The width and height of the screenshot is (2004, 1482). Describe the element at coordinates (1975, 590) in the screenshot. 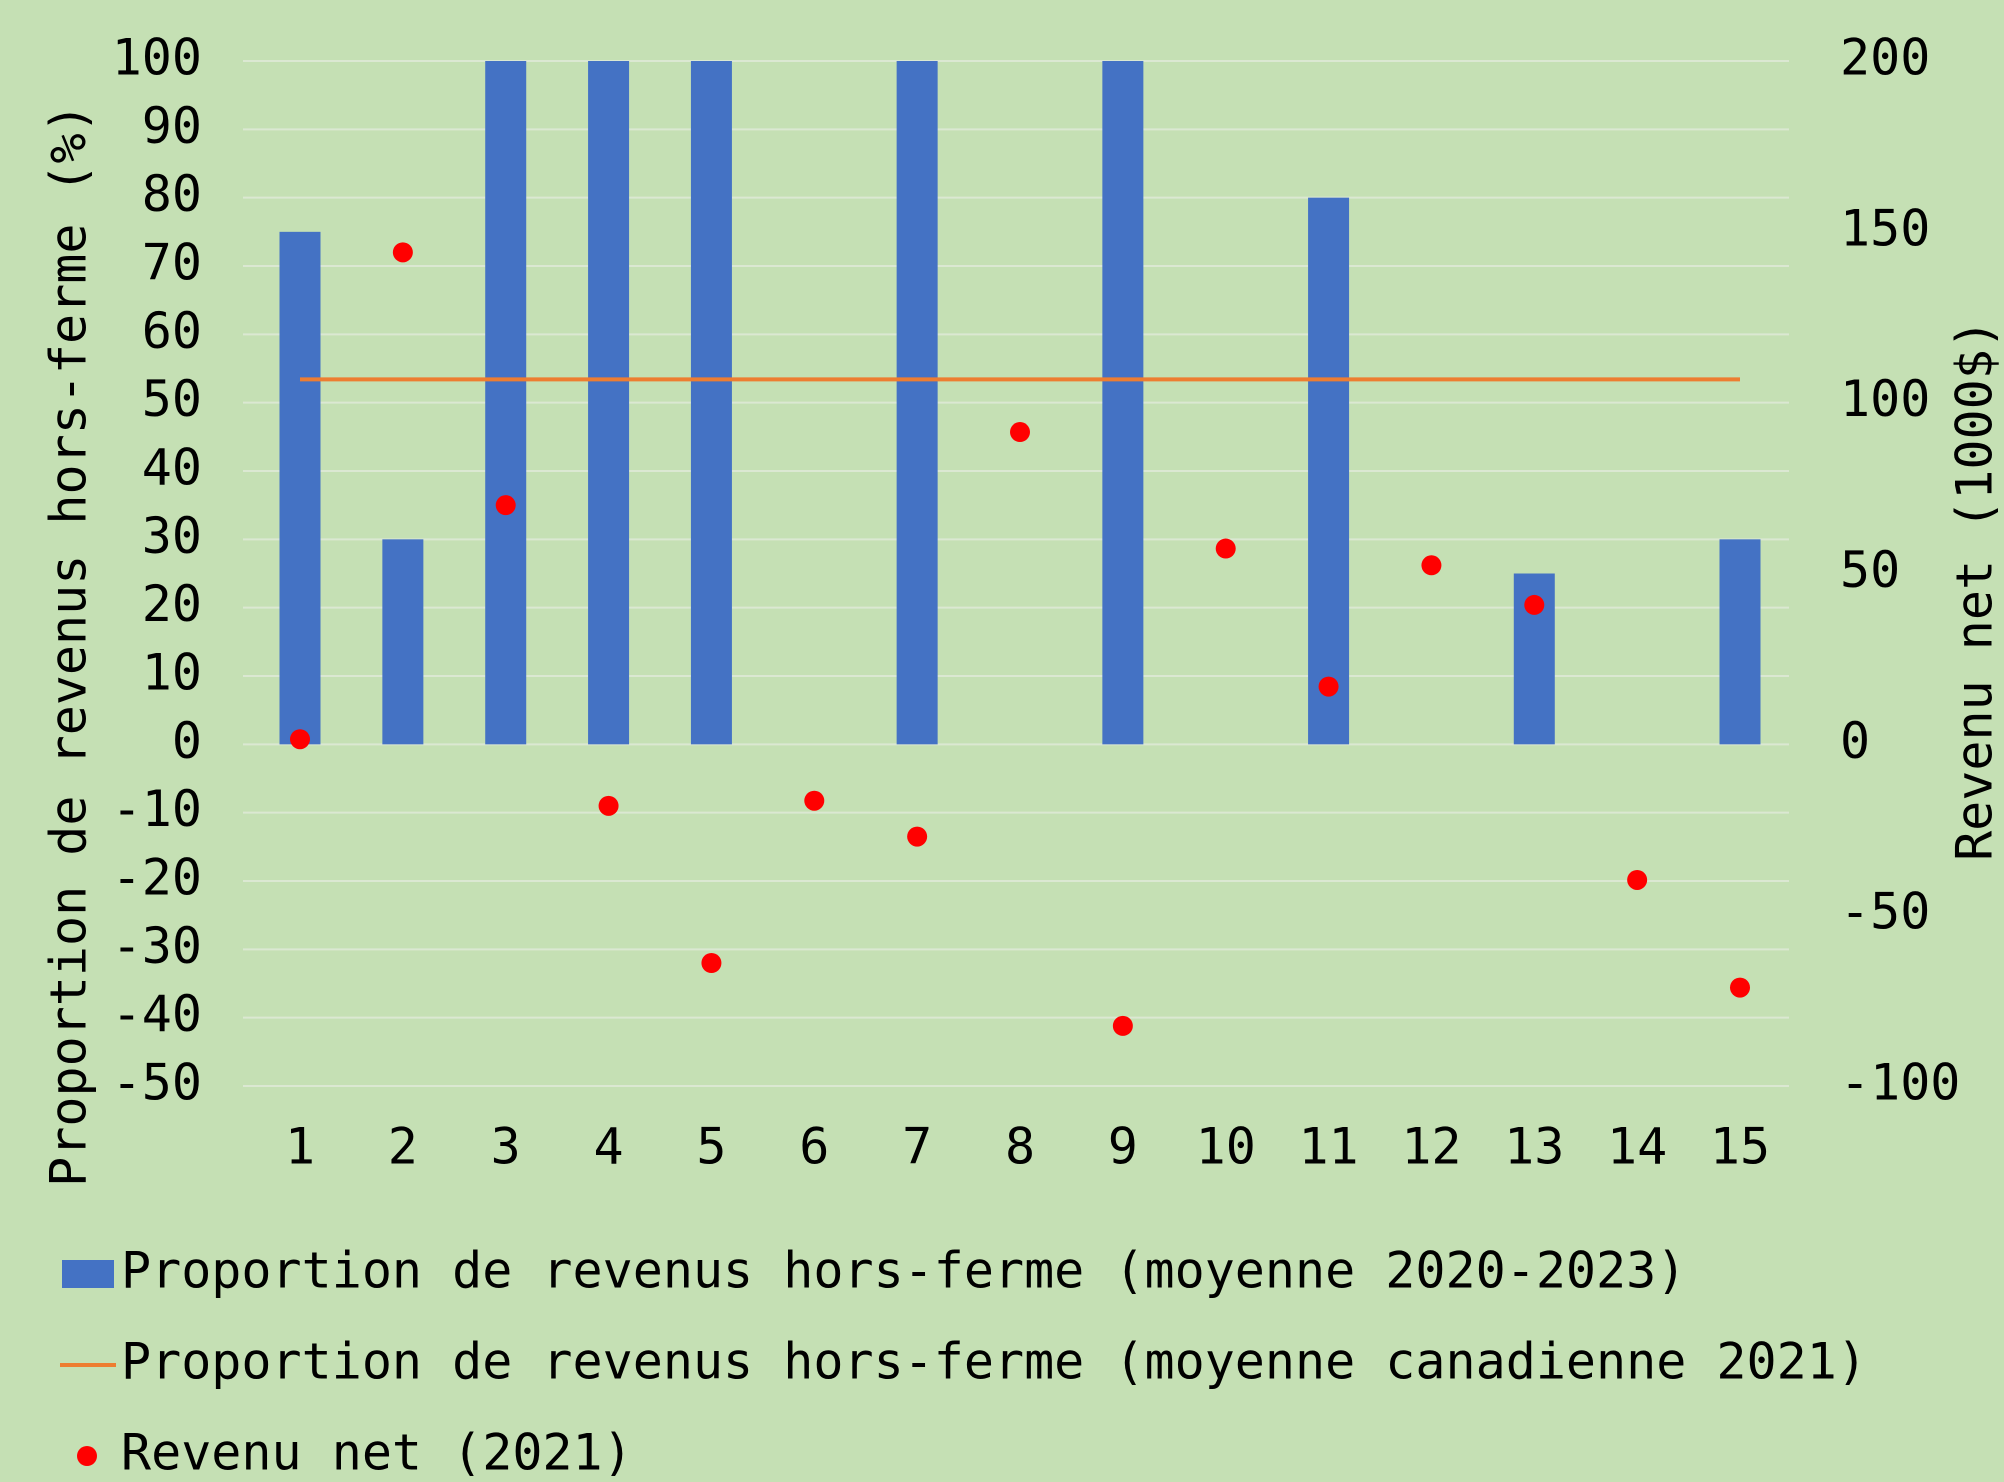

I see `y2-axis-title: Revenu net (1000$)` at that location.